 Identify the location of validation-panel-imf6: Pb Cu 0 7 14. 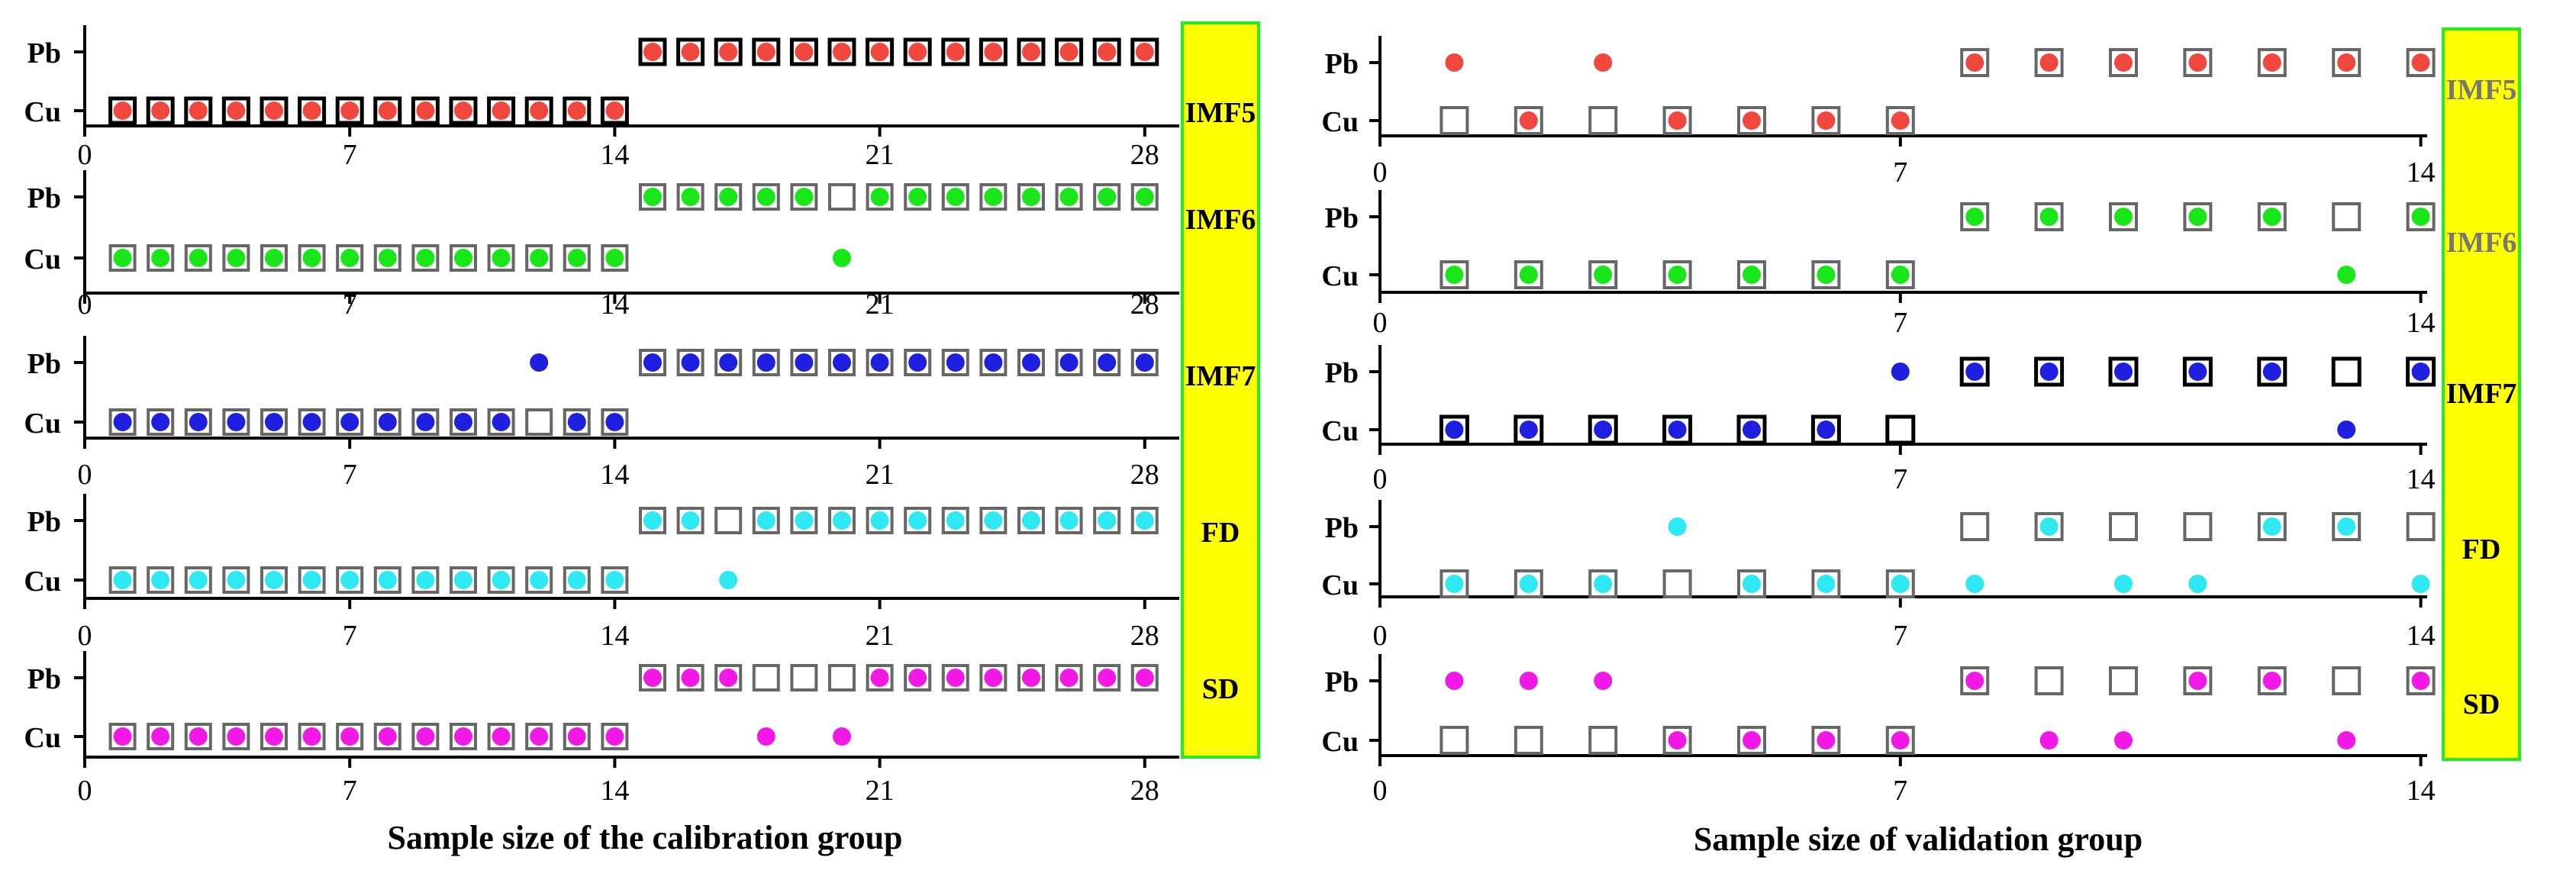
(1879, 265).